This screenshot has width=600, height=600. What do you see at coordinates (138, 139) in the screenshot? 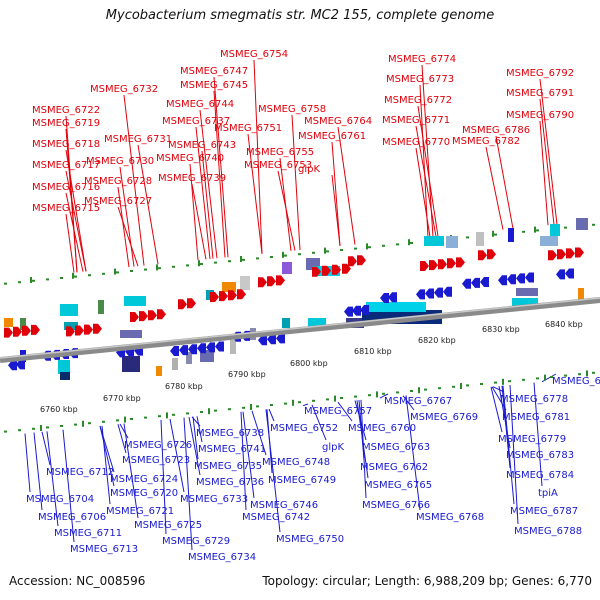
I see `gene-label-forward: MSMEG_6731` at bounding box center [138, 139].